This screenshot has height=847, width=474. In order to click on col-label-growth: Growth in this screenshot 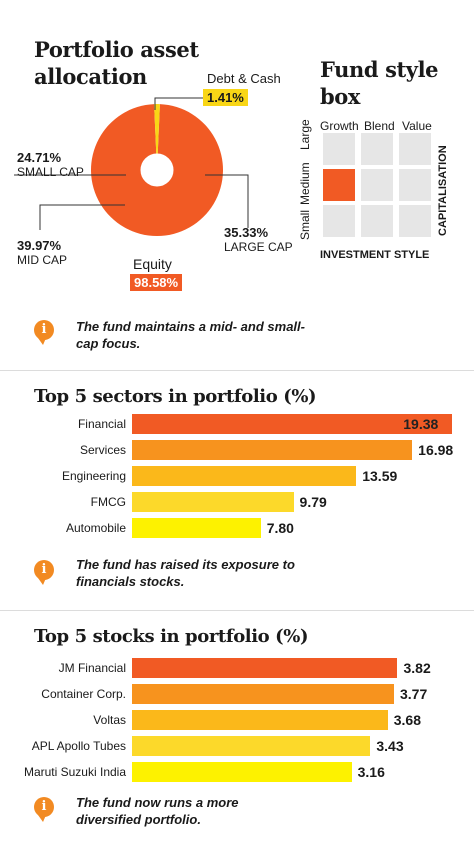, I will do `click(339, 126)`.